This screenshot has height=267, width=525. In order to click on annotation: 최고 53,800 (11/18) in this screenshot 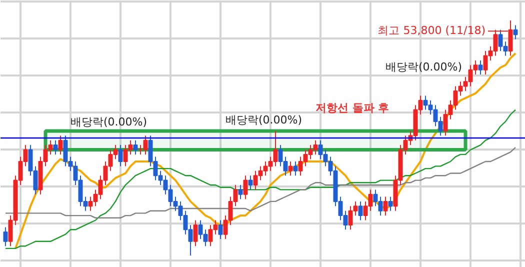, I will do `click(432, 30)`.